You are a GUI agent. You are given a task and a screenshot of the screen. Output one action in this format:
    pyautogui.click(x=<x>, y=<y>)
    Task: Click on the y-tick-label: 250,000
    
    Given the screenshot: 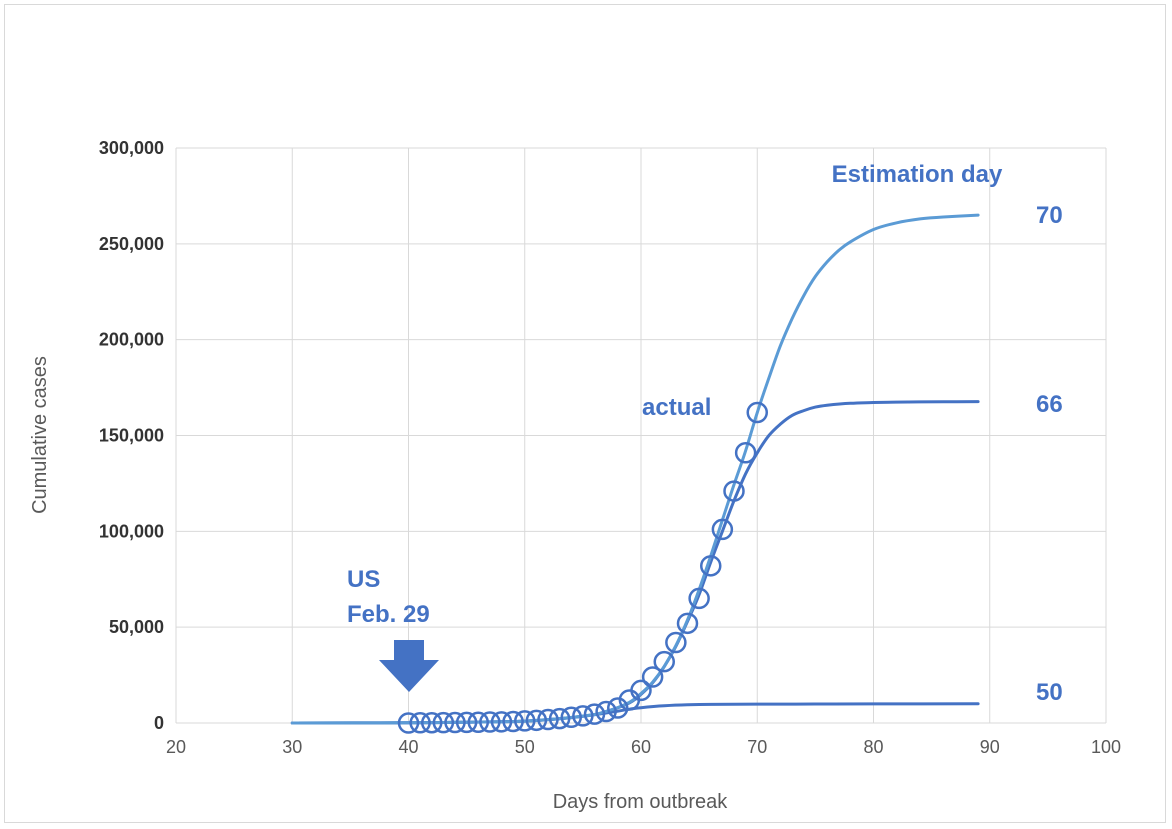 What is the action you would take?
    pyautogui.click(x=131, y=244)
    